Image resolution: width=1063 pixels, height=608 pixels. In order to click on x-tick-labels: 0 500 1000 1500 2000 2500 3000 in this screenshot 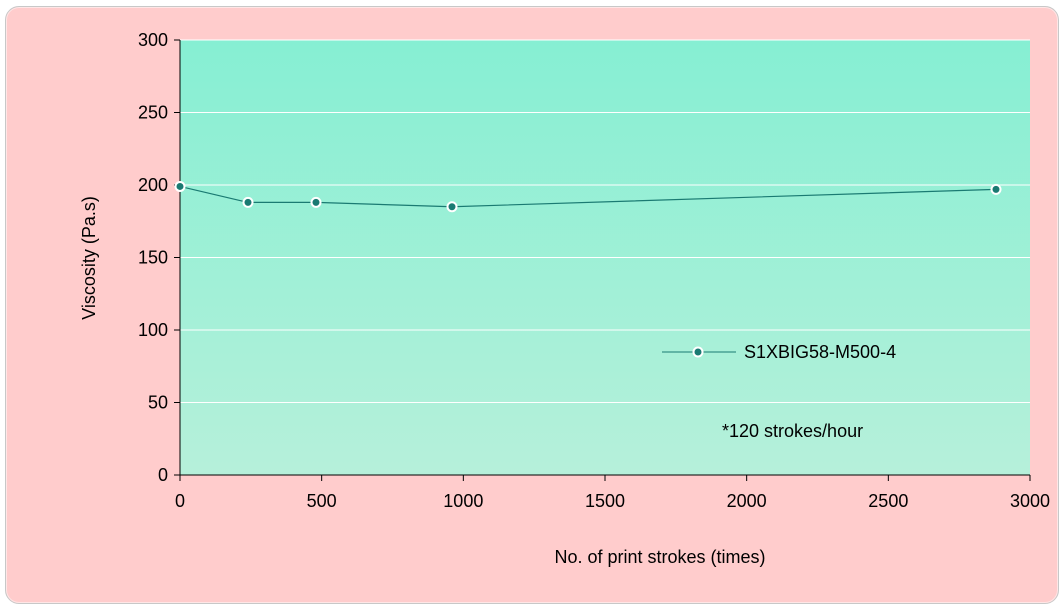, I will do `click(612, 501)`.